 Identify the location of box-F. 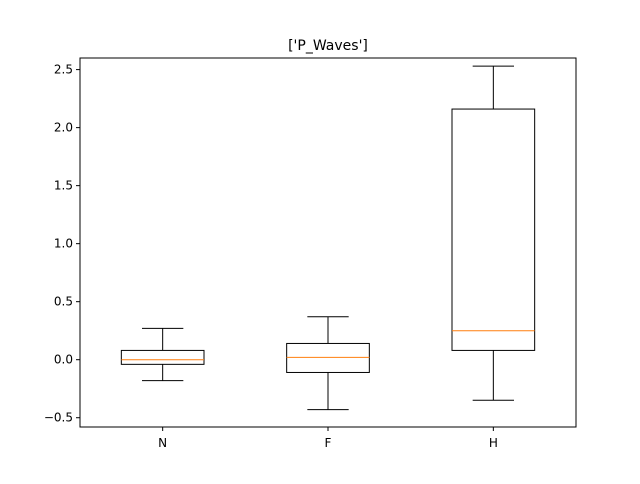
(328, 363).